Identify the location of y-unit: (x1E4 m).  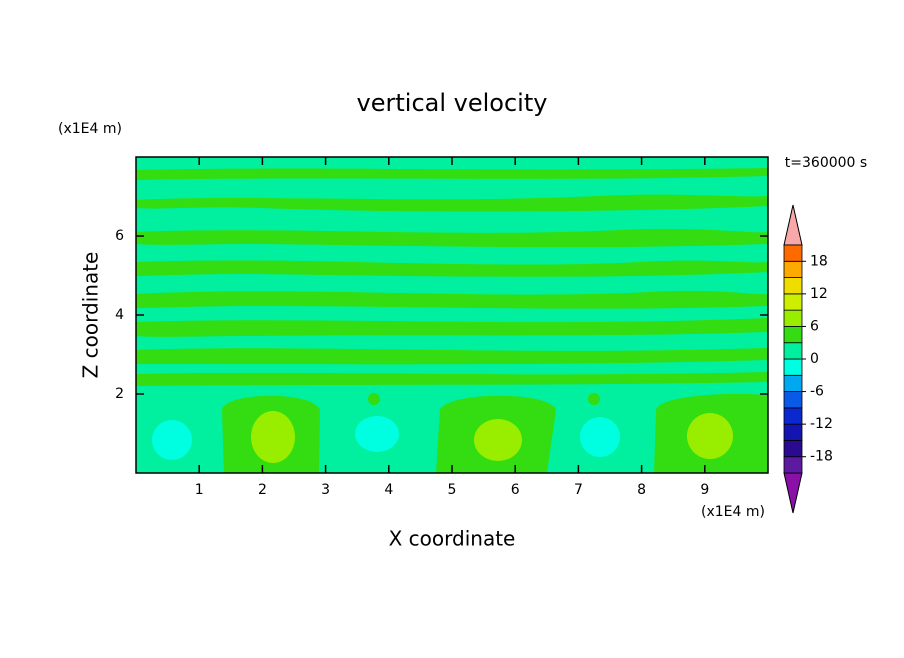
(90, 129).